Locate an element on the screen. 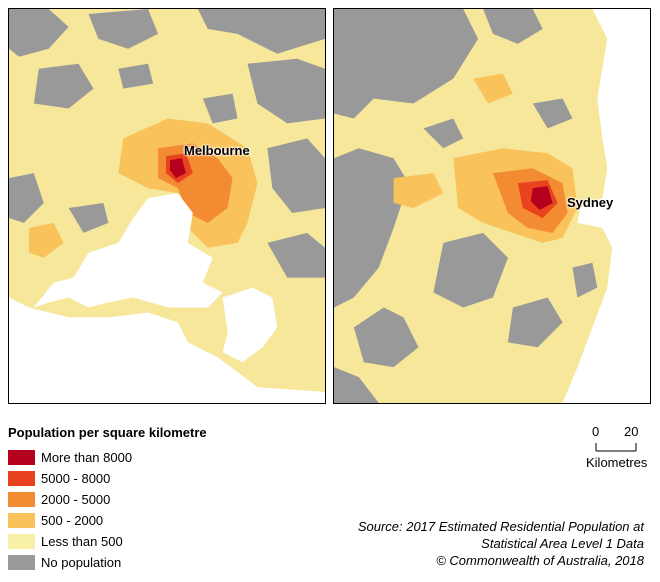 The height and width of the screenshot is (582, 660). legend-label: 5000 - 8000 is located at coordinates (76, 478).